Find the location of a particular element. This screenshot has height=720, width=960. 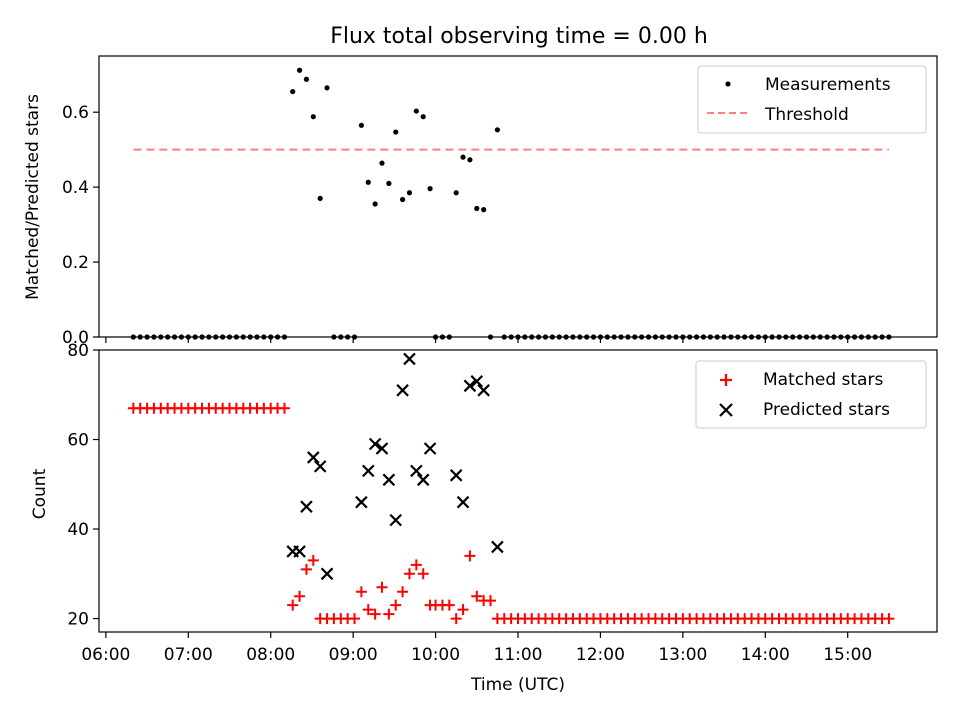

top-legend: Measurements Threshold is located at coordinates (812, 99).